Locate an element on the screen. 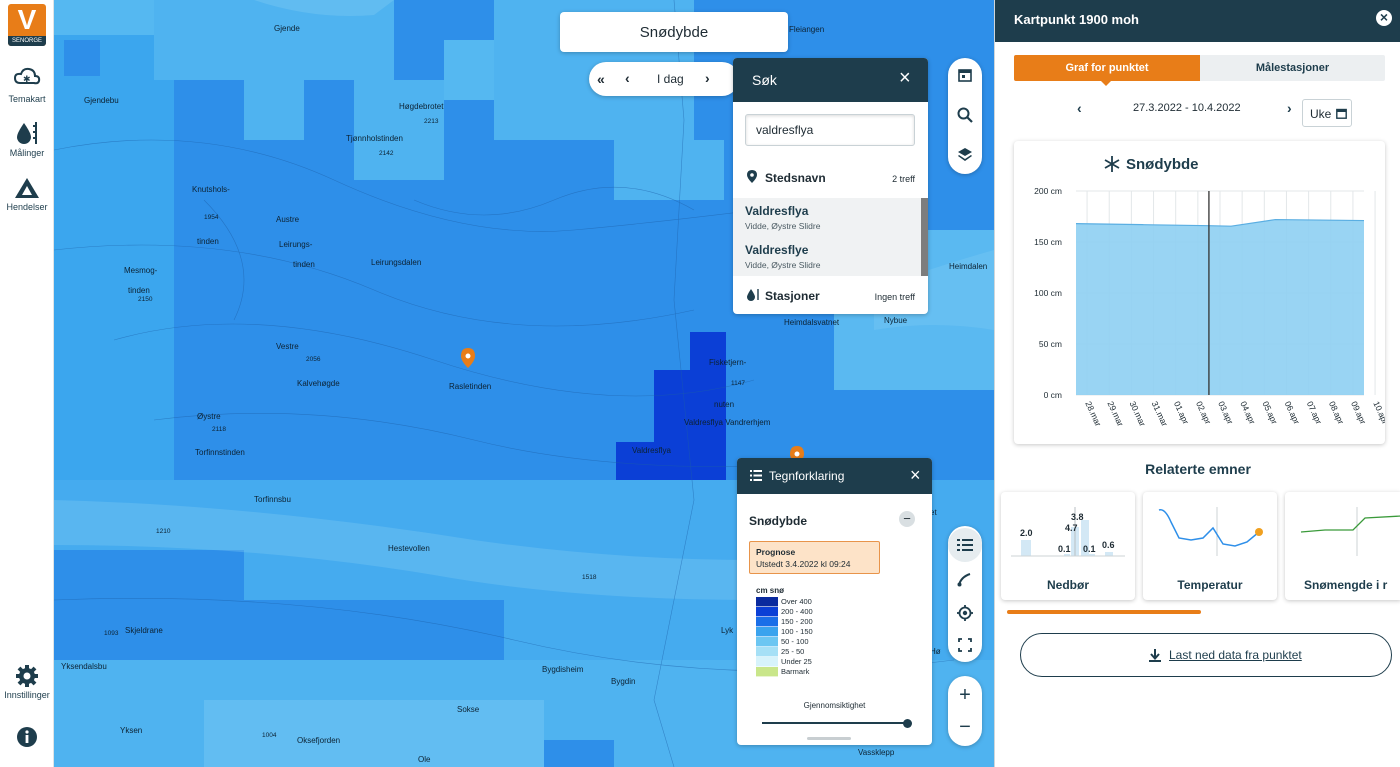  calendar-button is located at coordinates (965, 75).